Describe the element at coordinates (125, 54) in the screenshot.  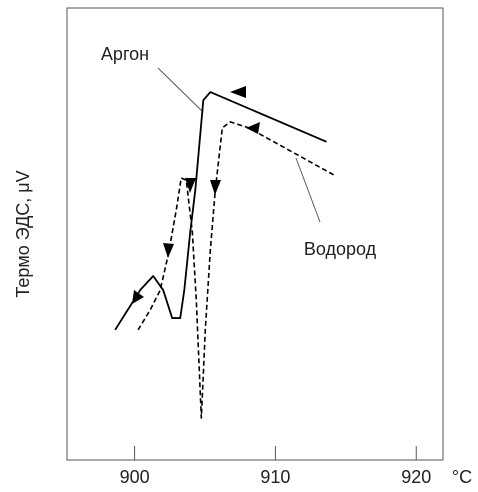
I see `annotation: Аргон` at that location.